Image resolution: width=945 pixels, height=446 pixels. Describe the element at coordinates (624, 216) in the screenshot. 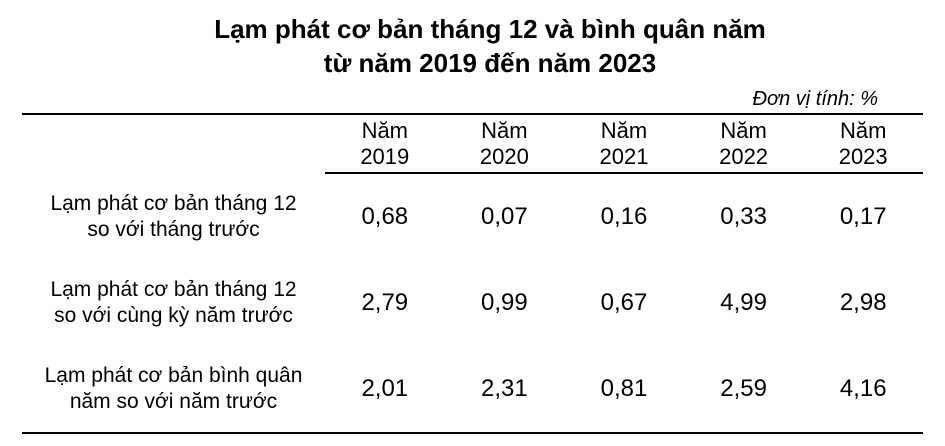

I see `value-cell: 0,16` at that location.